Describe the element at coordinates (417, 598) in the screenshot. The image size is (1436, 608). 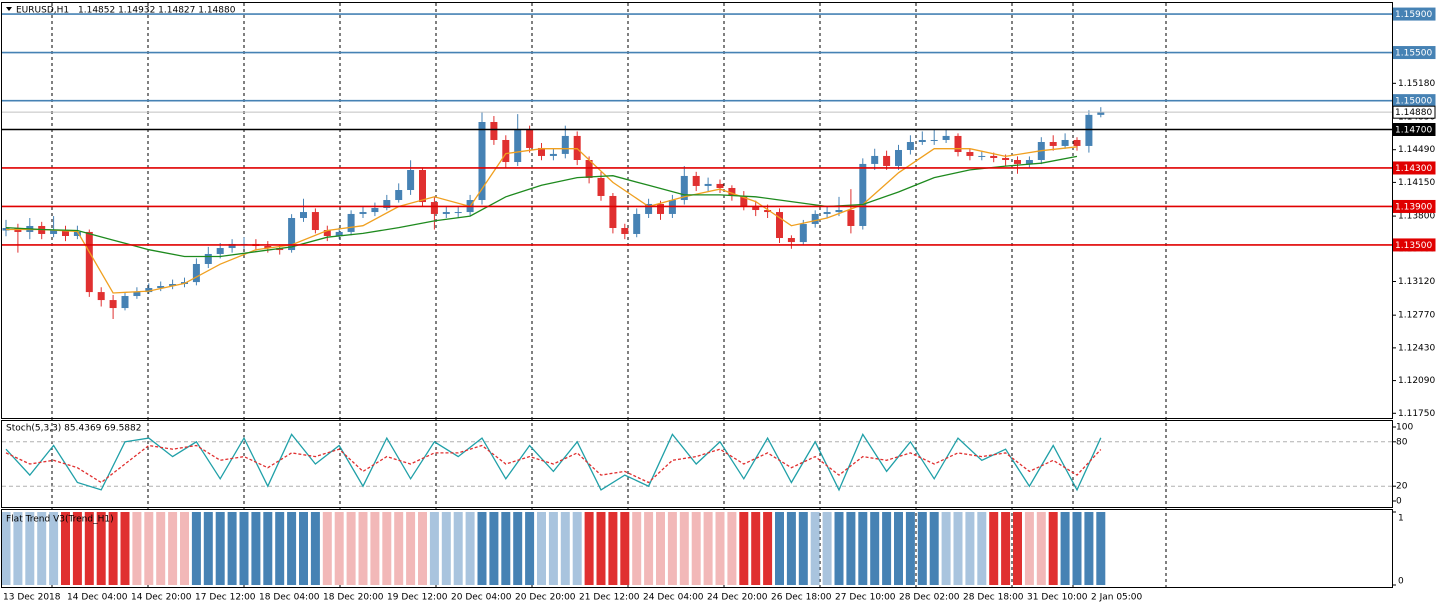
I see `x-tick-label: 19 Dec 12:00` at that location.